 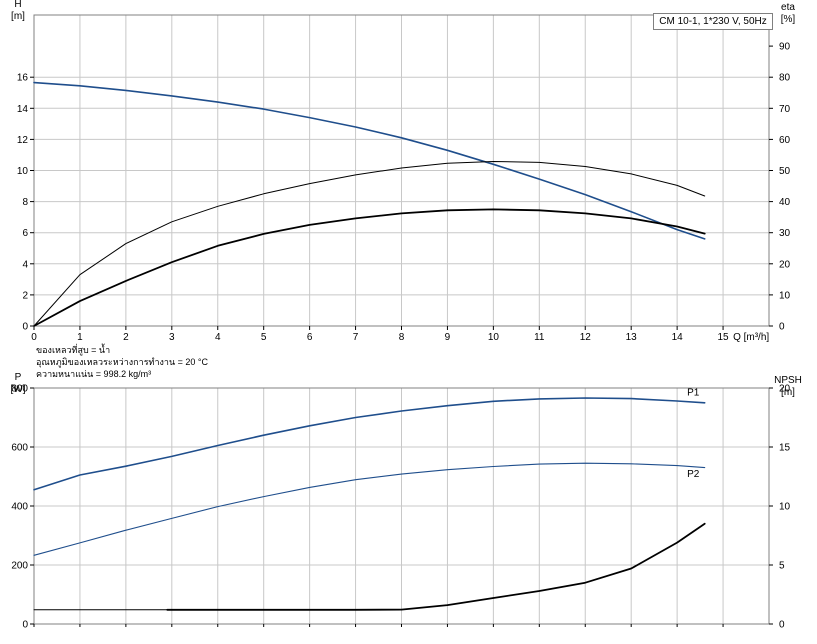 What do you see at coordinates (369, 444) in the screenshot?
I see `series-p1` at bounding box center [369, 444].